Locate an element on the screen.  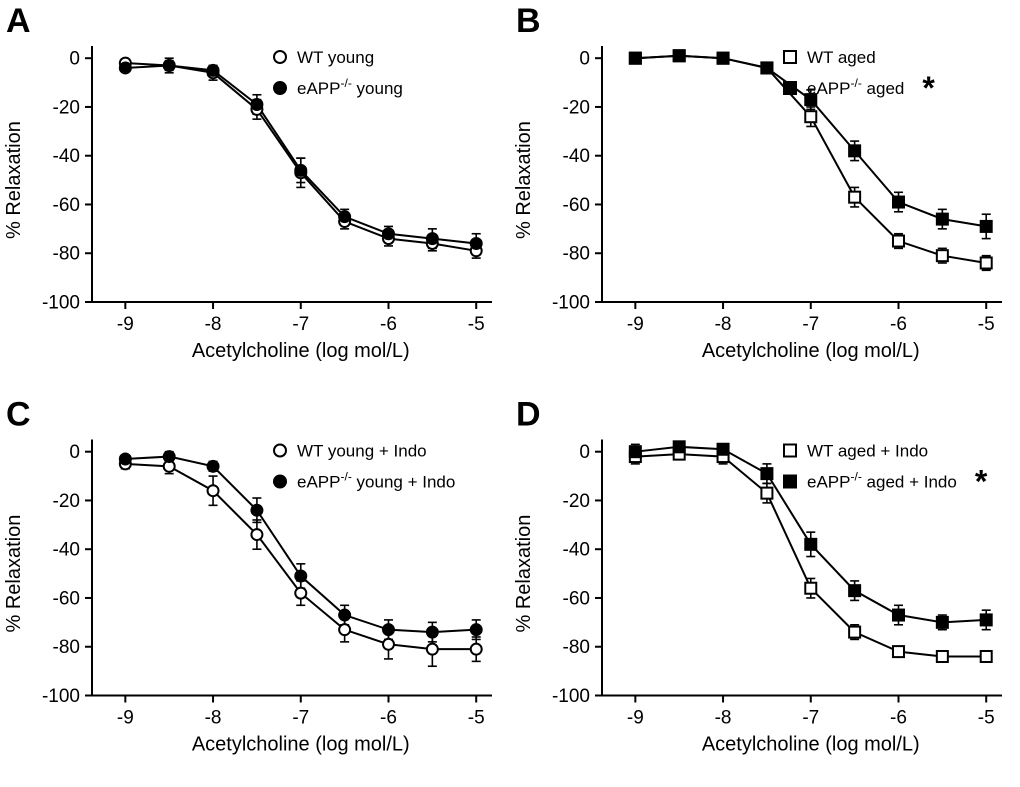
series-line is located at coordinates (301, 556).